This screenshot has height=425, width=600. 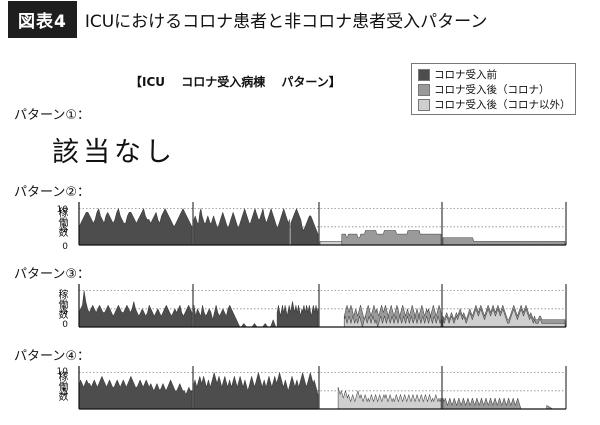 What do you see at coordinates (331, 243) in the screenshot?
I see `area-series-p2-panel3-s2` at bounding box center [331, 243].